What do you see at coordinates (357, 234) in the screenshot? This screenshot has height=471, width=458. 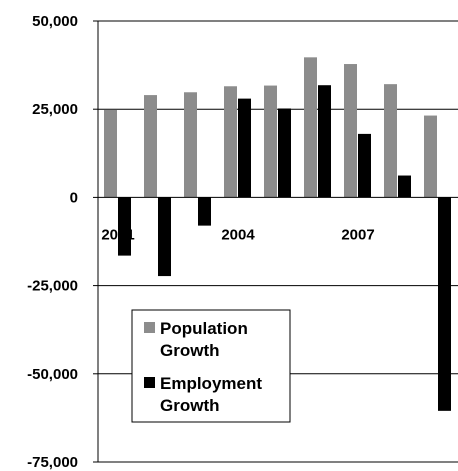 I see `x-tick-label: 2007` at bounding box center [357, 234].